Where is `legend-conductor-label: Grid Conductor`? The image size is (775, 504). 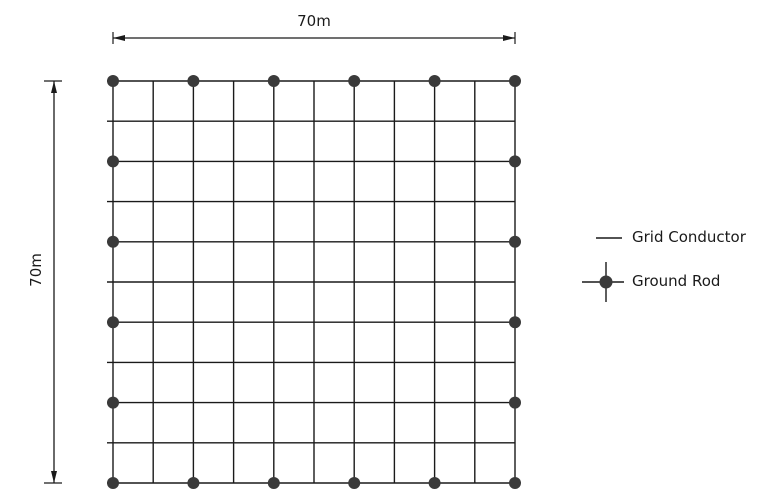
legend-conductor-label: Grid Conductor is located at coordinates (689, 237).